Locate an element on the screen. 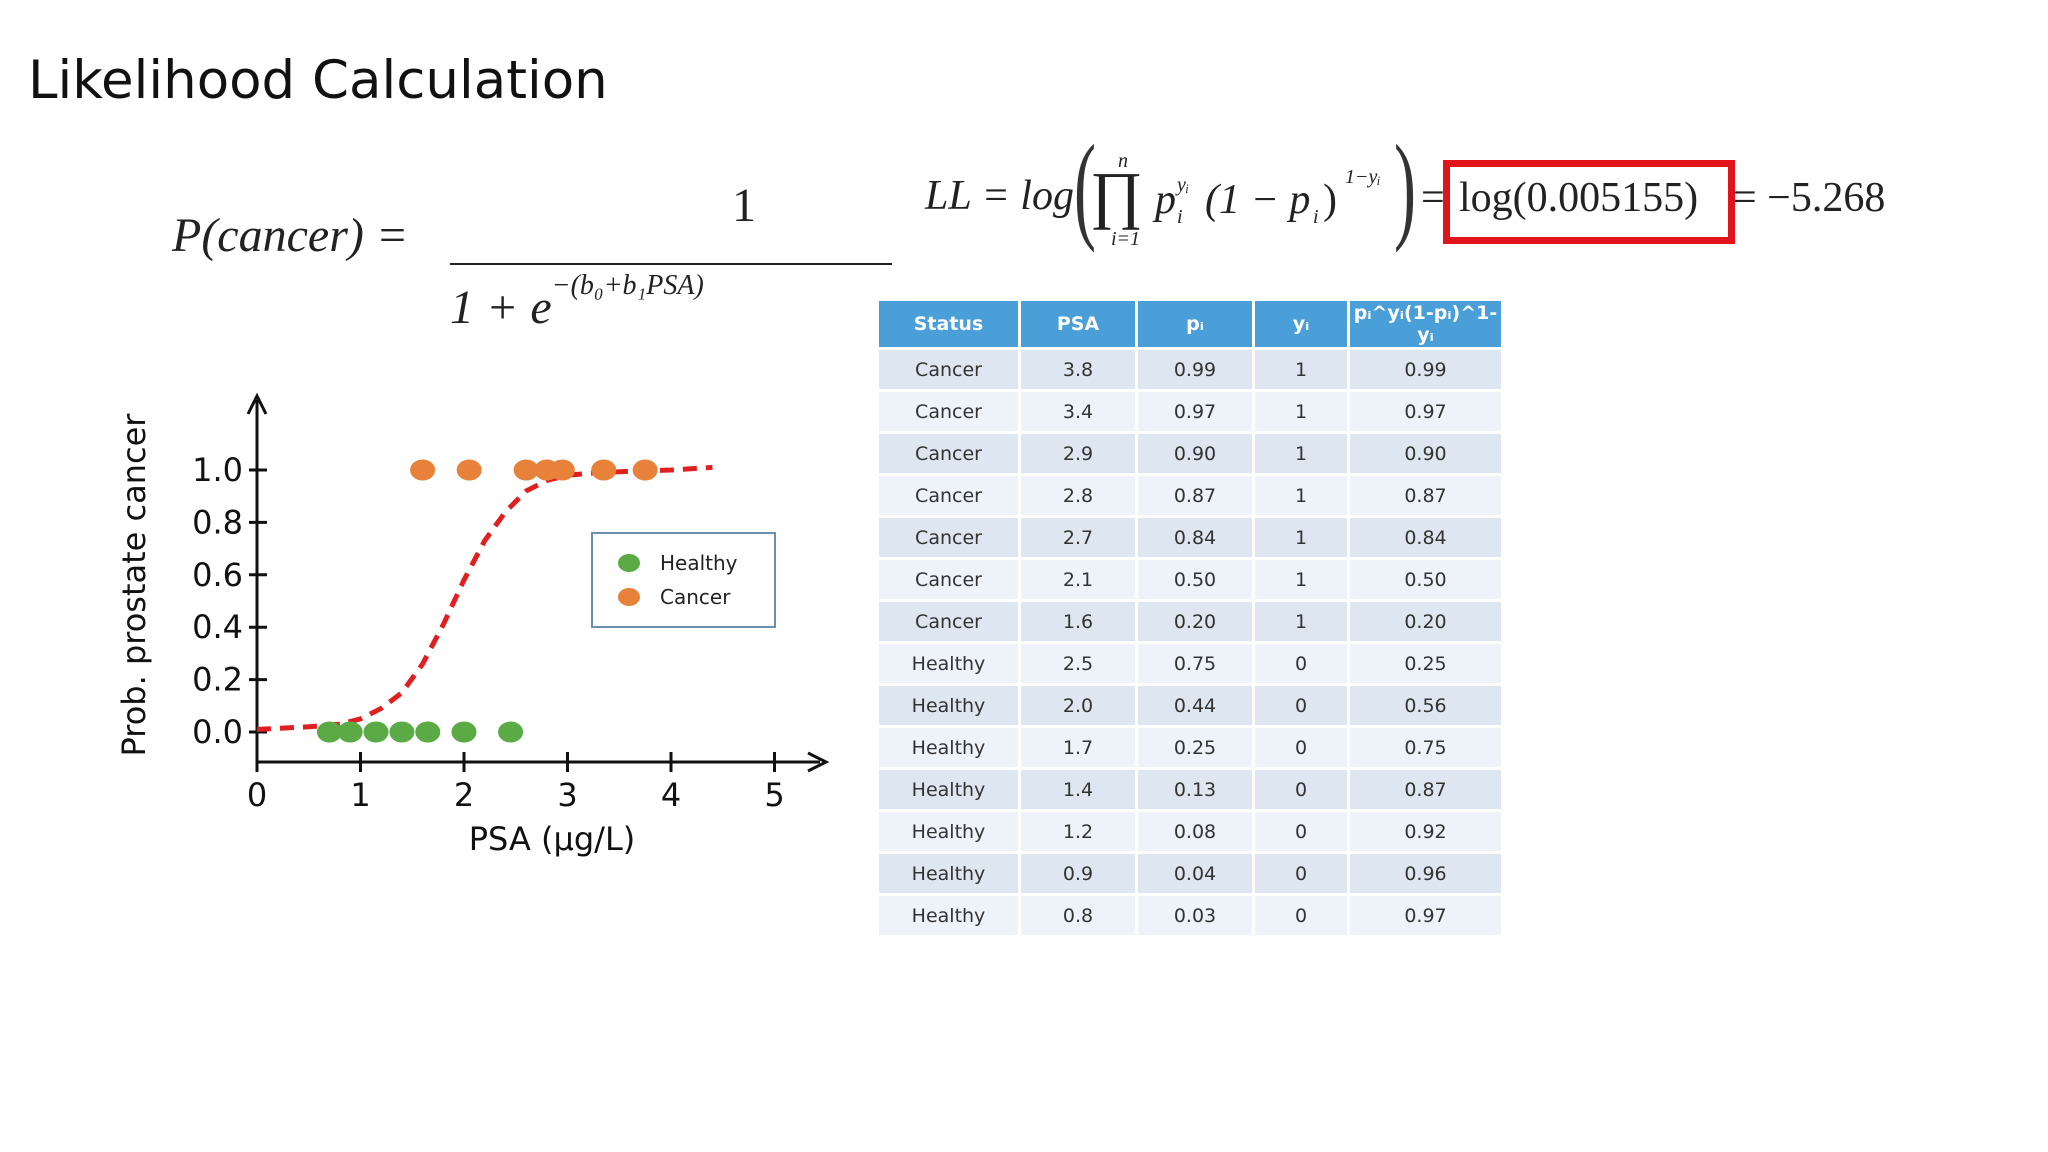 The height and width of the screenshot is (1152, 2048). y-tick-label: 1.0 is located at coordinates (217, 470).